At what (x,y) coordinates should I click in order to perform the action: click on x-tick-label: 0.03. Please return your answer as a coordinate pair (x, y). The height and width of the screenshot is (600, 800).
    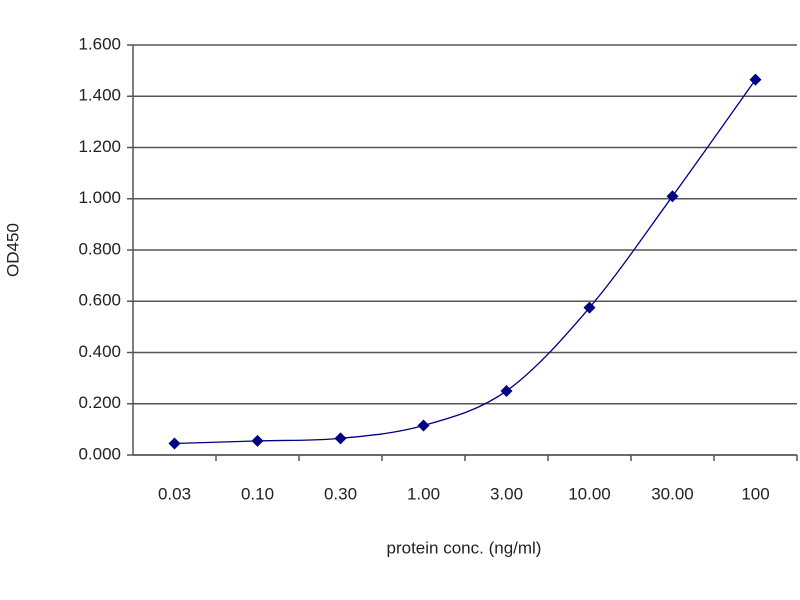
    Looking at the image, I should click on (174, 493).